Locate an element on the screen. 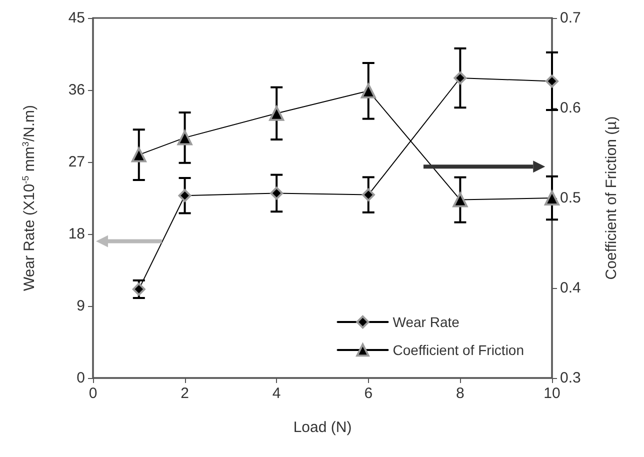 This screenshot has width=644, height=457. x-tick-label: 2 is located at coordinates (184, 393).